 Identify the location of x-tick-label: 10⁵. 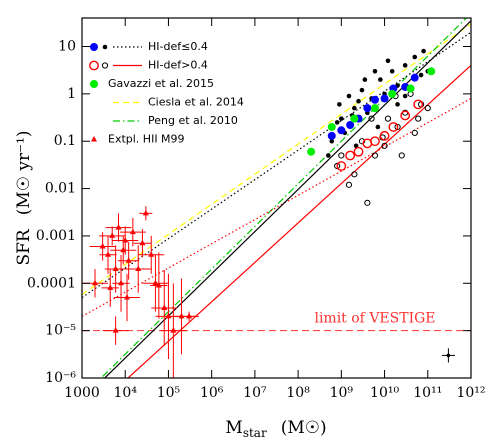
(169, 393).